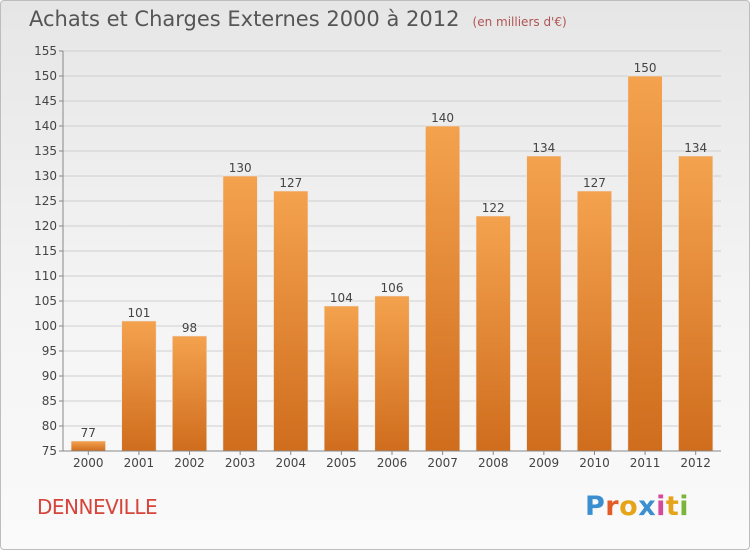  I want to click on chart-title: Achats et Charges Externes 2000 à 2012, so click(244, 19).